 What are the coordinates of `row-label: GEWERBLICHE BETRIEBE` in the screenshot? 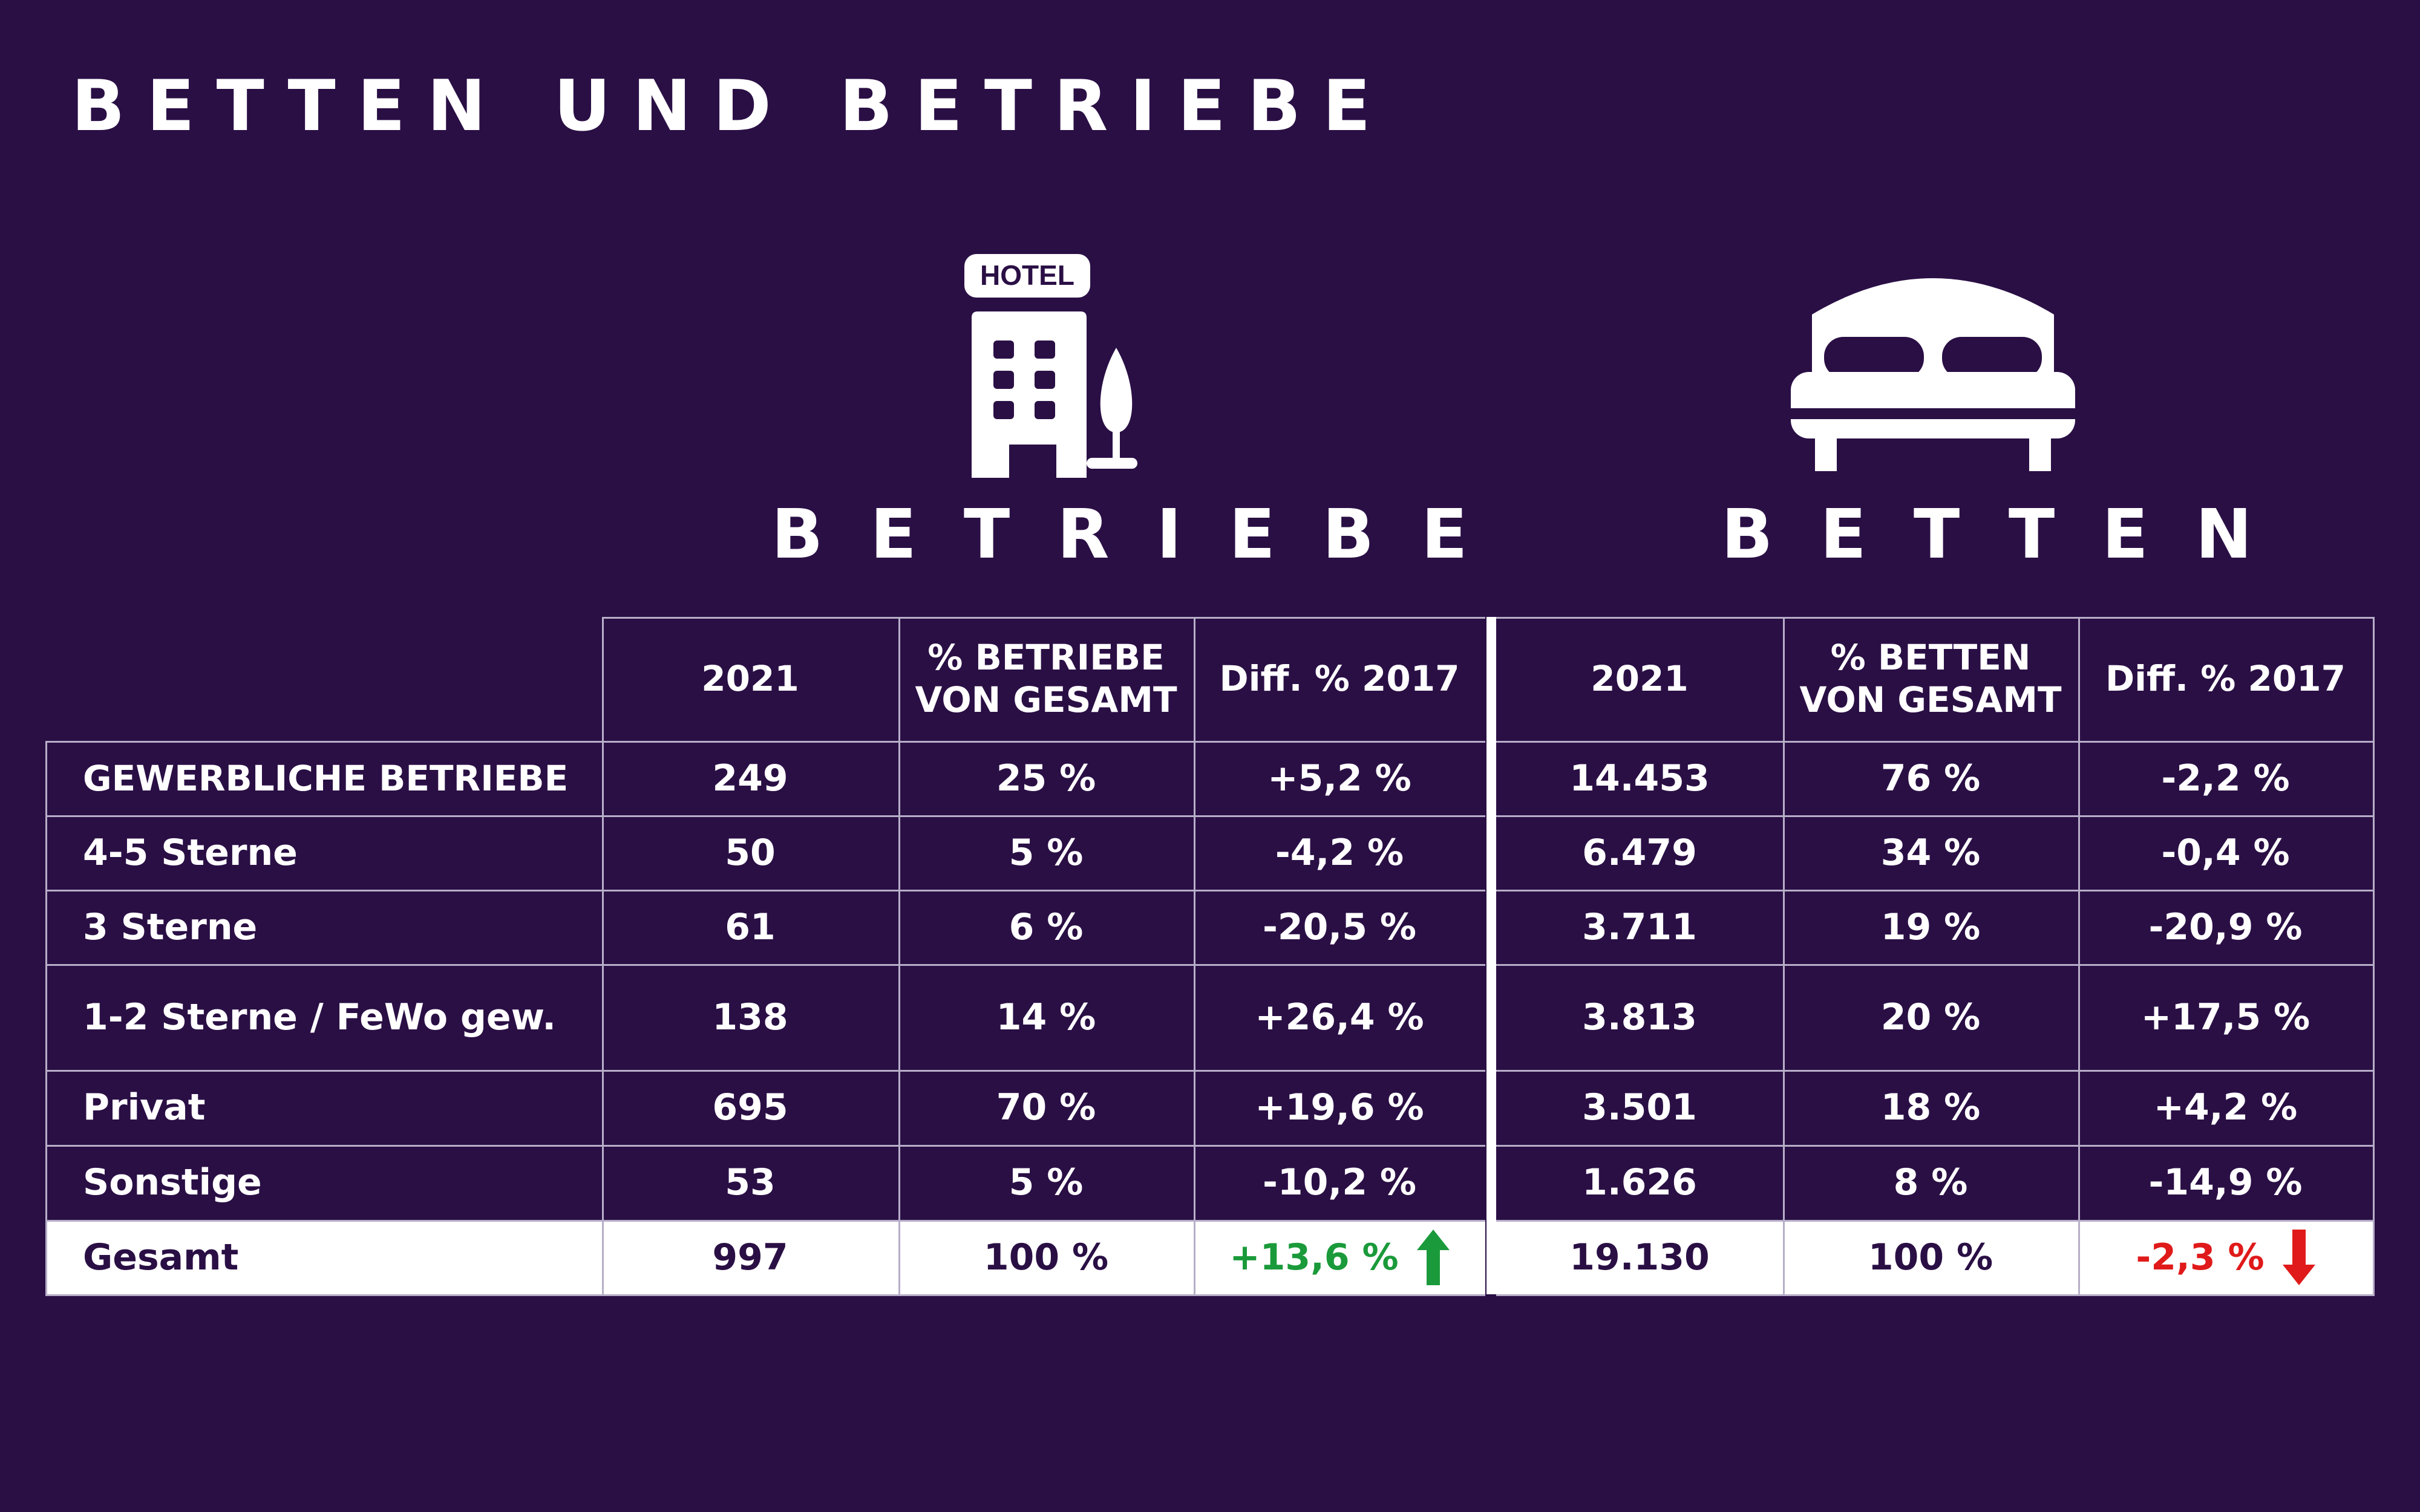 It's located at (326, 778).